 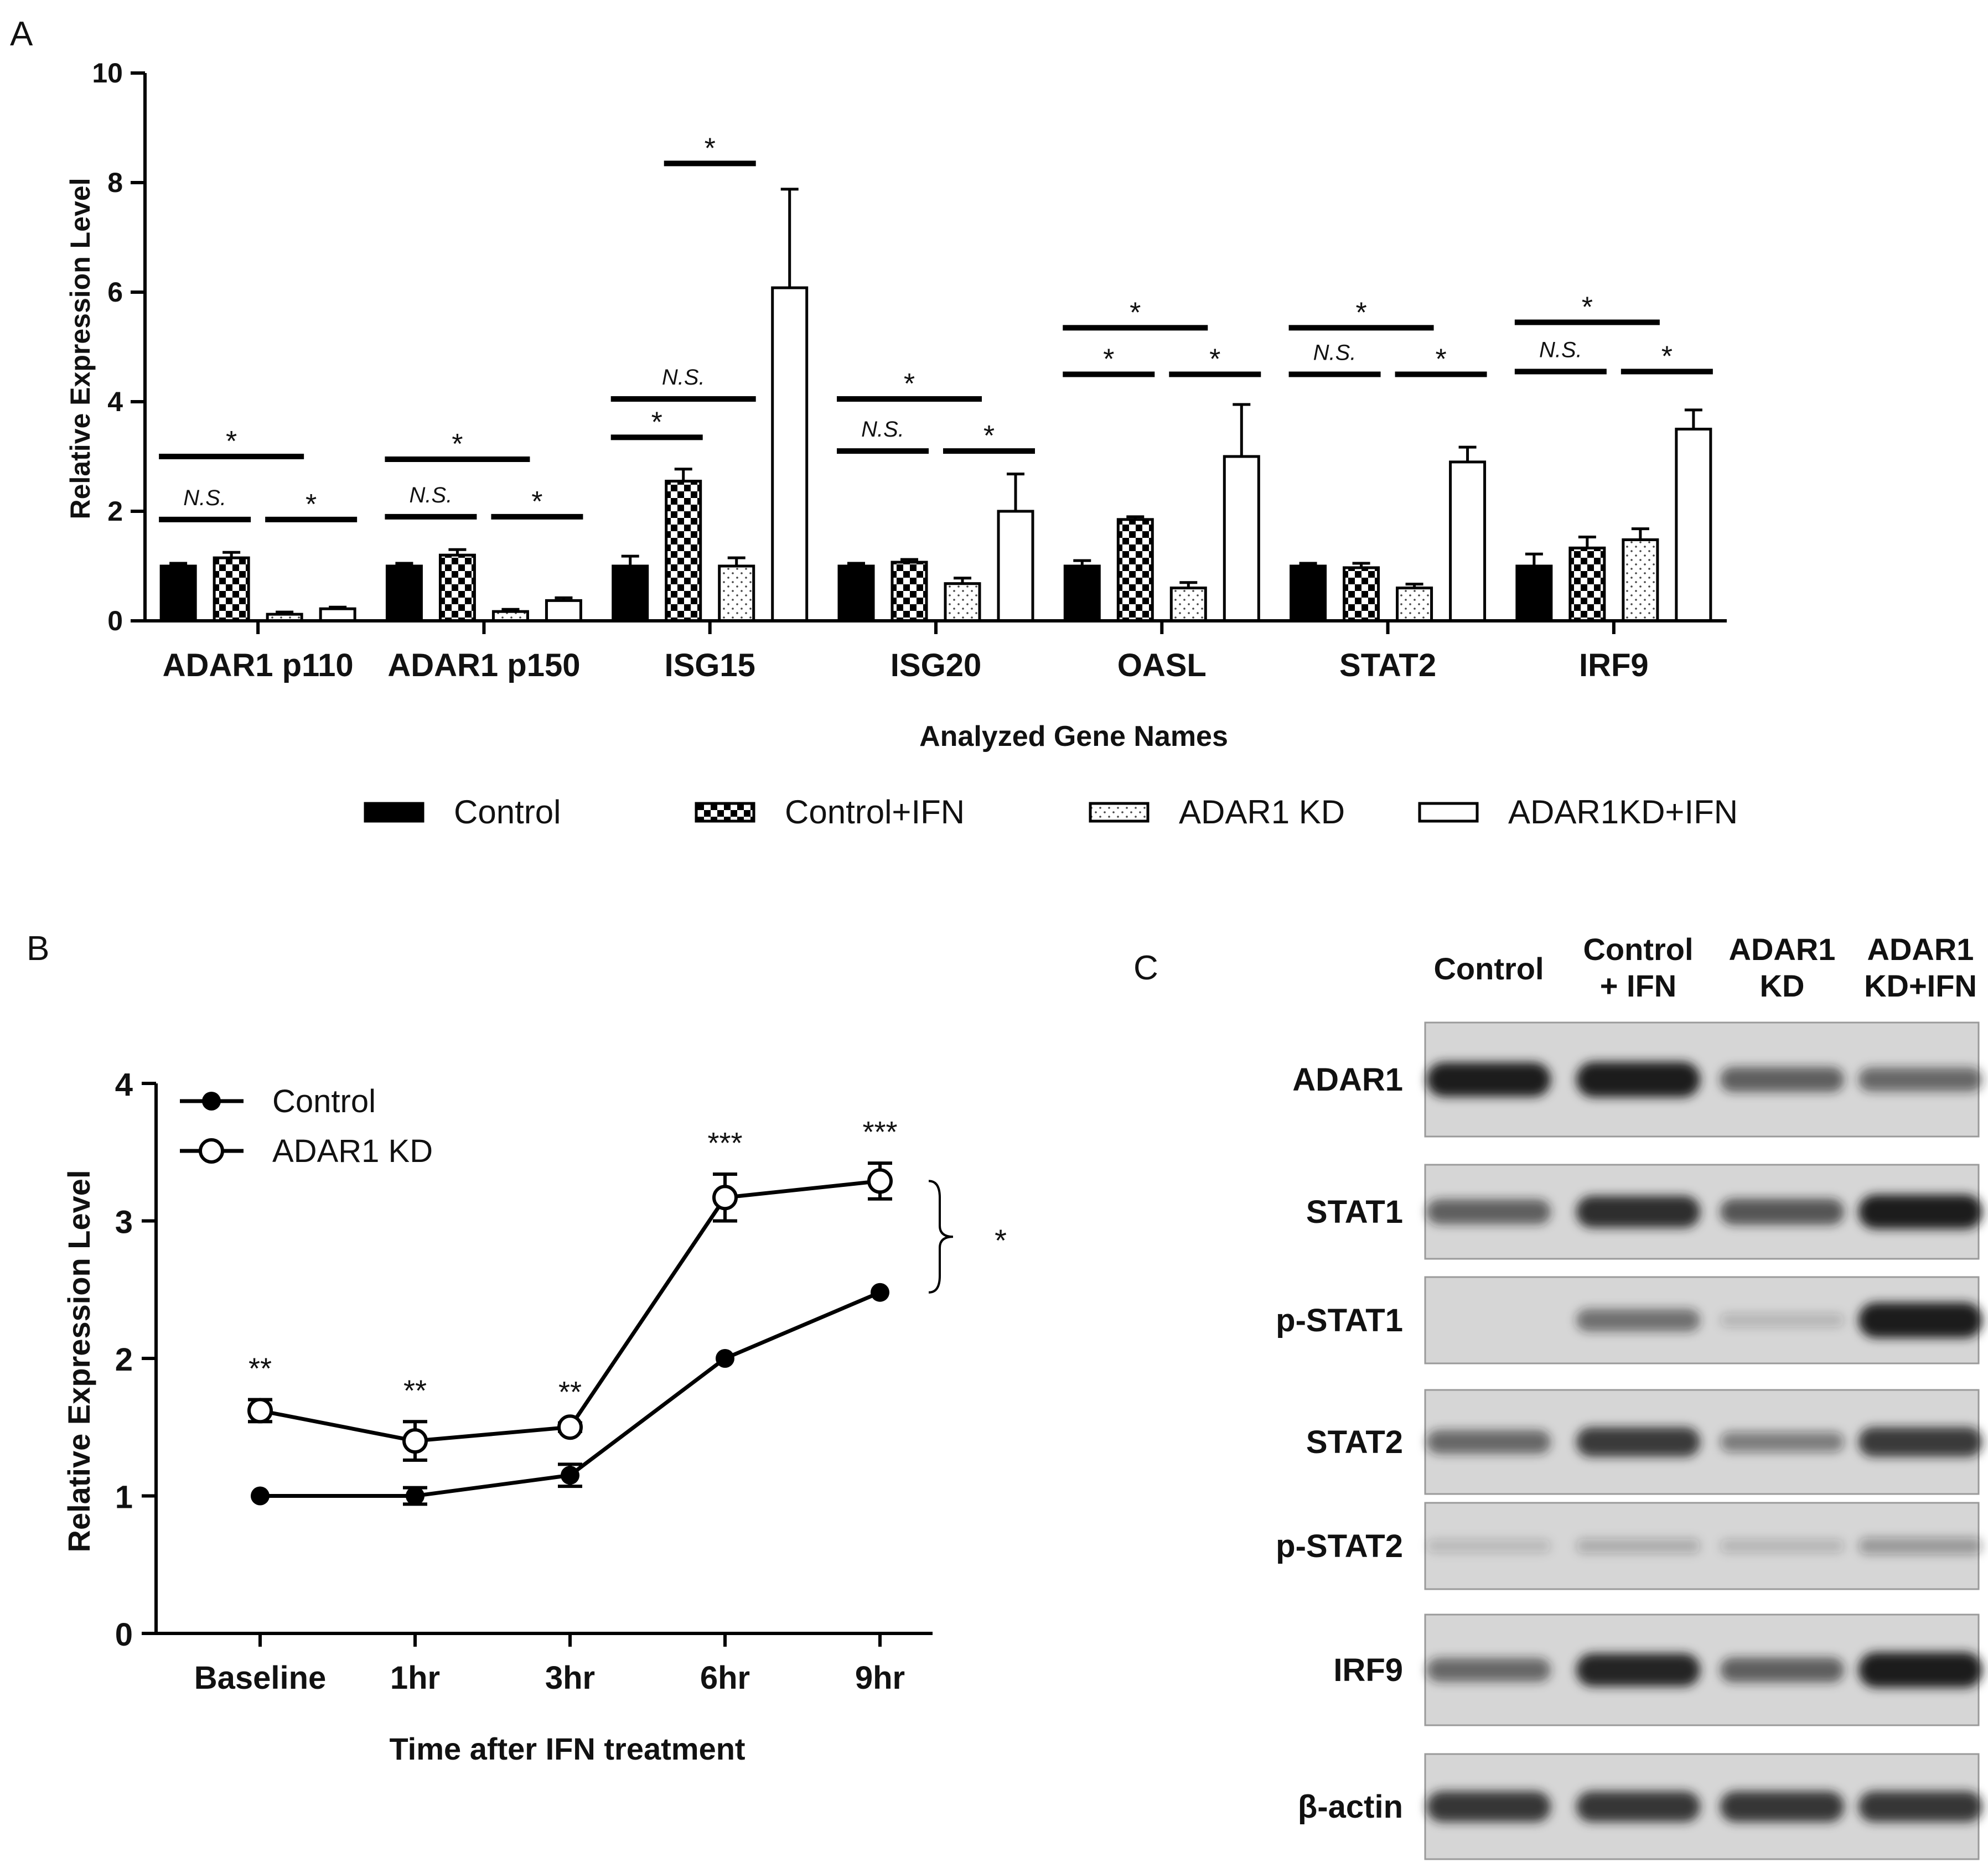 What do you see at coordinates (875, 812) in the screenshot?
I see `legend-label: Control+IFN` at bounding box center [875, 812].